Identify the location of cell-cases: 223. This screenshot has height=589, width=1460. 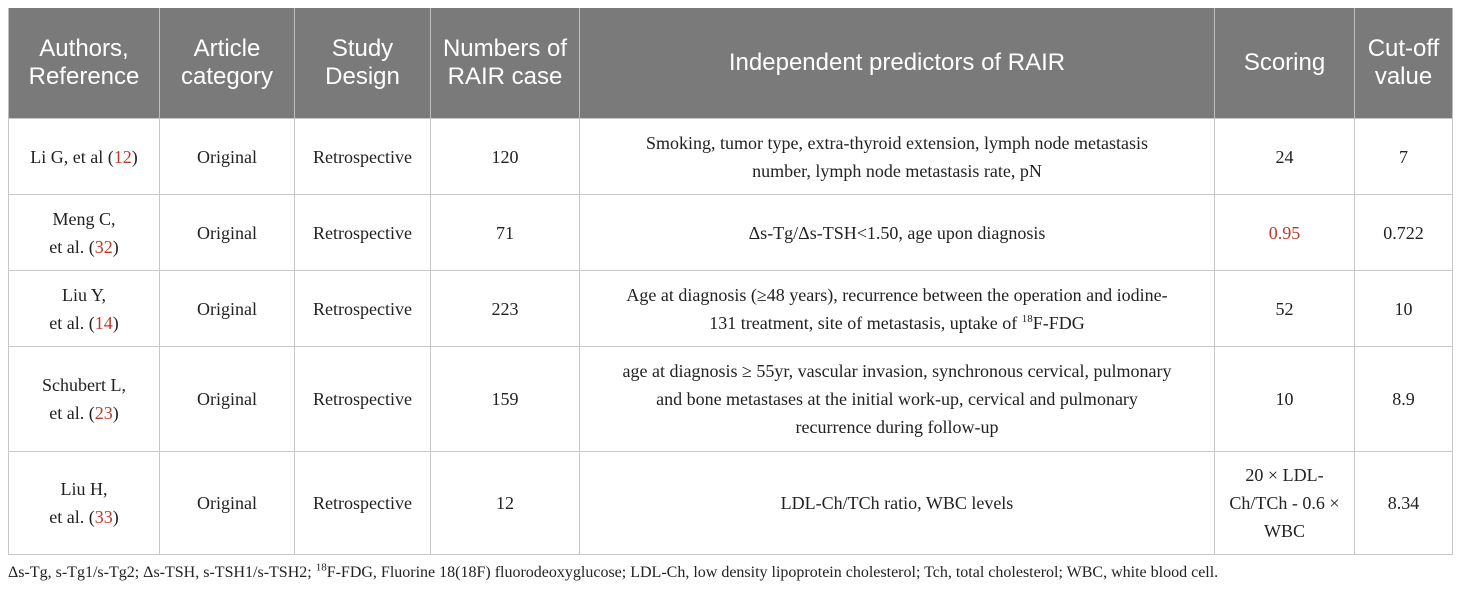
(505, 308).